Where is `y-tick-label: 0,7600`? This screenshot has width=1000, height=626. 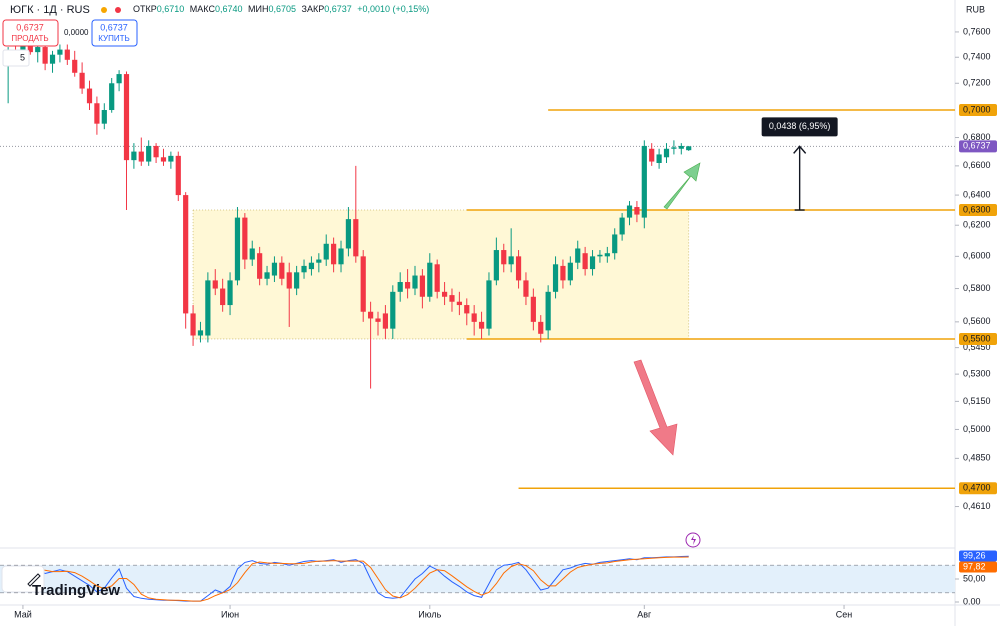 y-tick-label: 0,7600 is located at coordinates (977, 31).